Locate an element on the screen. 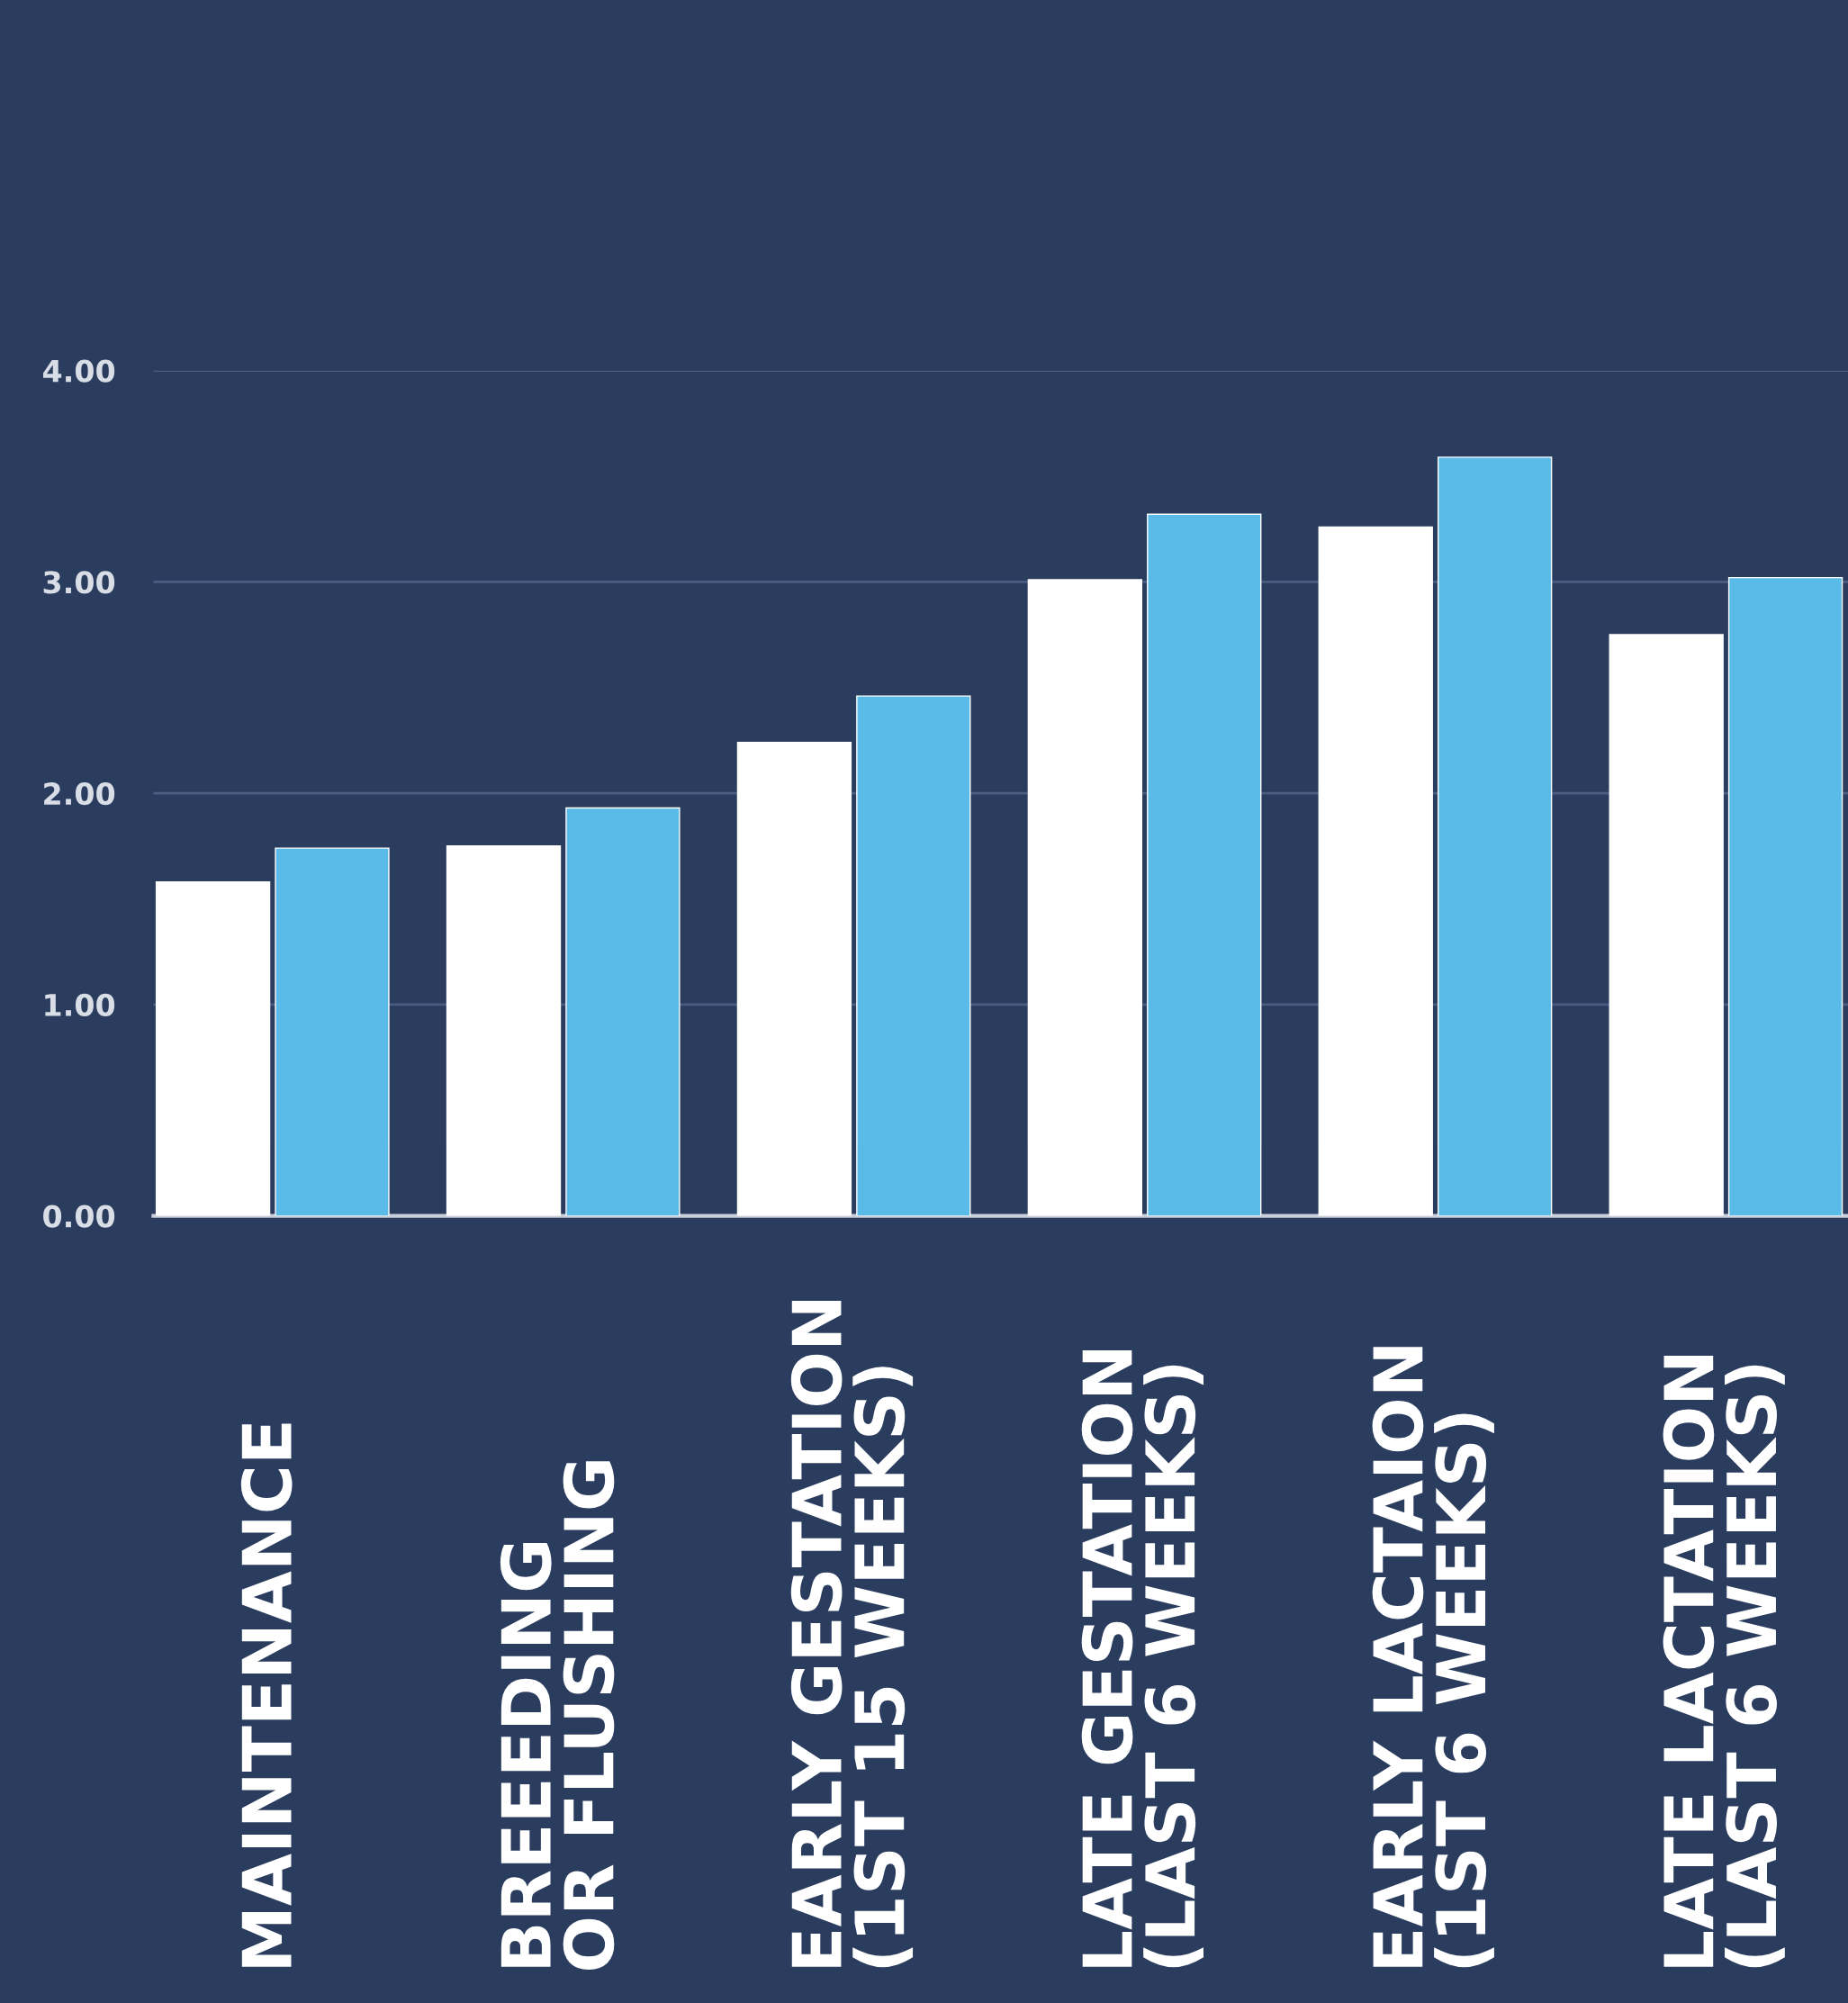 Image resolution: width=1848 pixels, height=2003 pixels. x-tick-label: MAINTENANCE is located at coordinates (266, 1695).